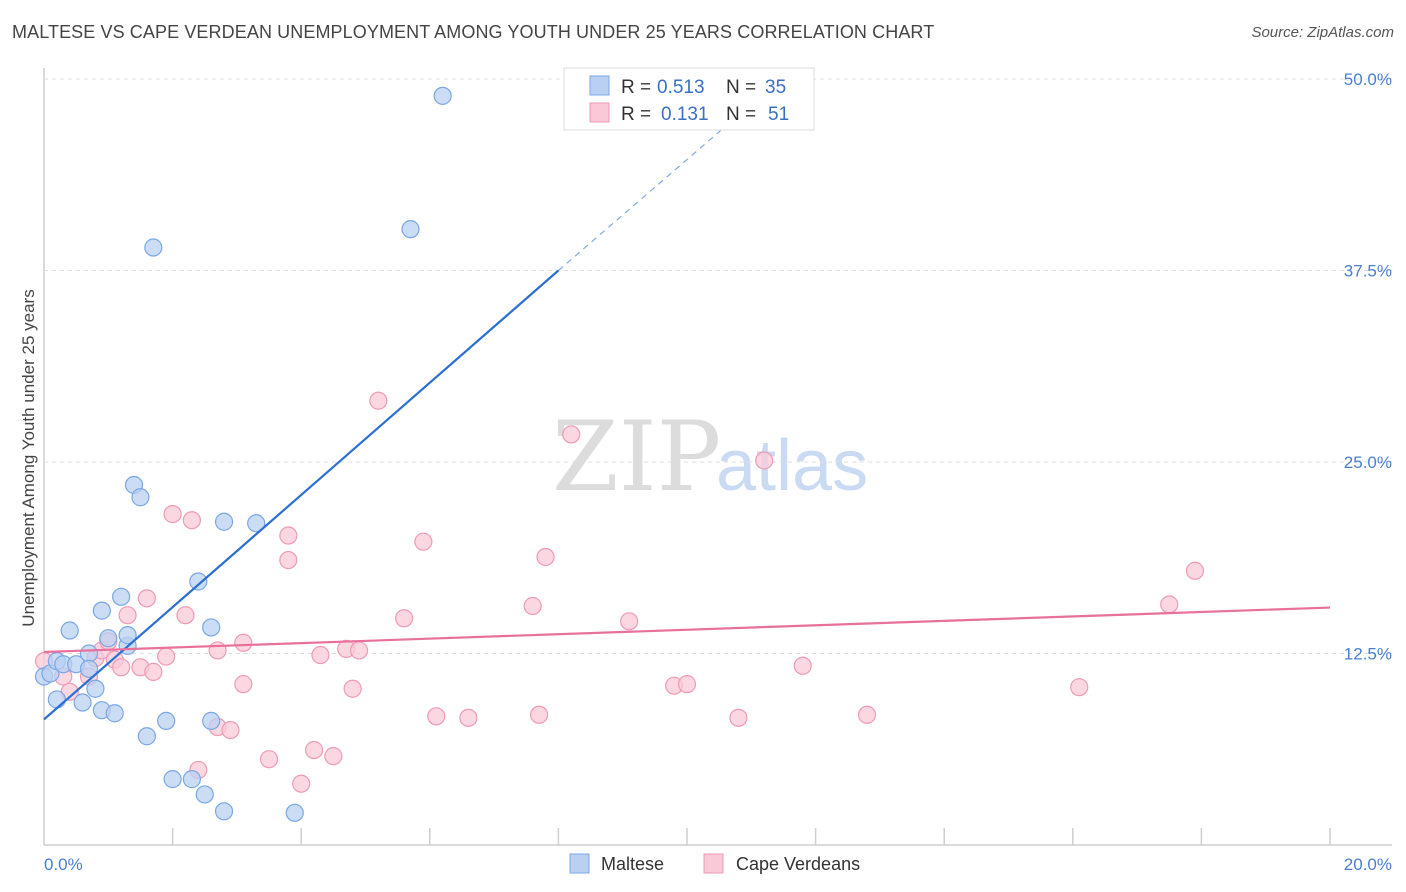 This screenshot has width=1406, height=892. What do you see at coordinates (1368, 462) in the screenshot?
I see `y-tick-label: 25.0%` at bounding box center [1368, 462].